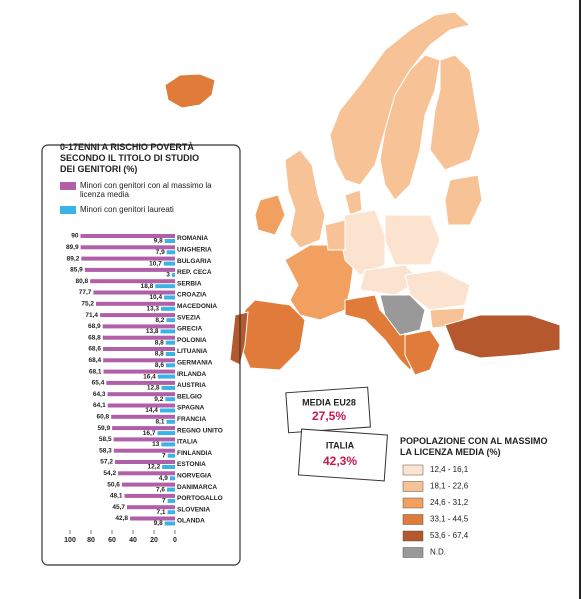 The width and height of the screenshot is (581, 599). I want to click on callout-label: MEDIA EU28, so click(329, 402).